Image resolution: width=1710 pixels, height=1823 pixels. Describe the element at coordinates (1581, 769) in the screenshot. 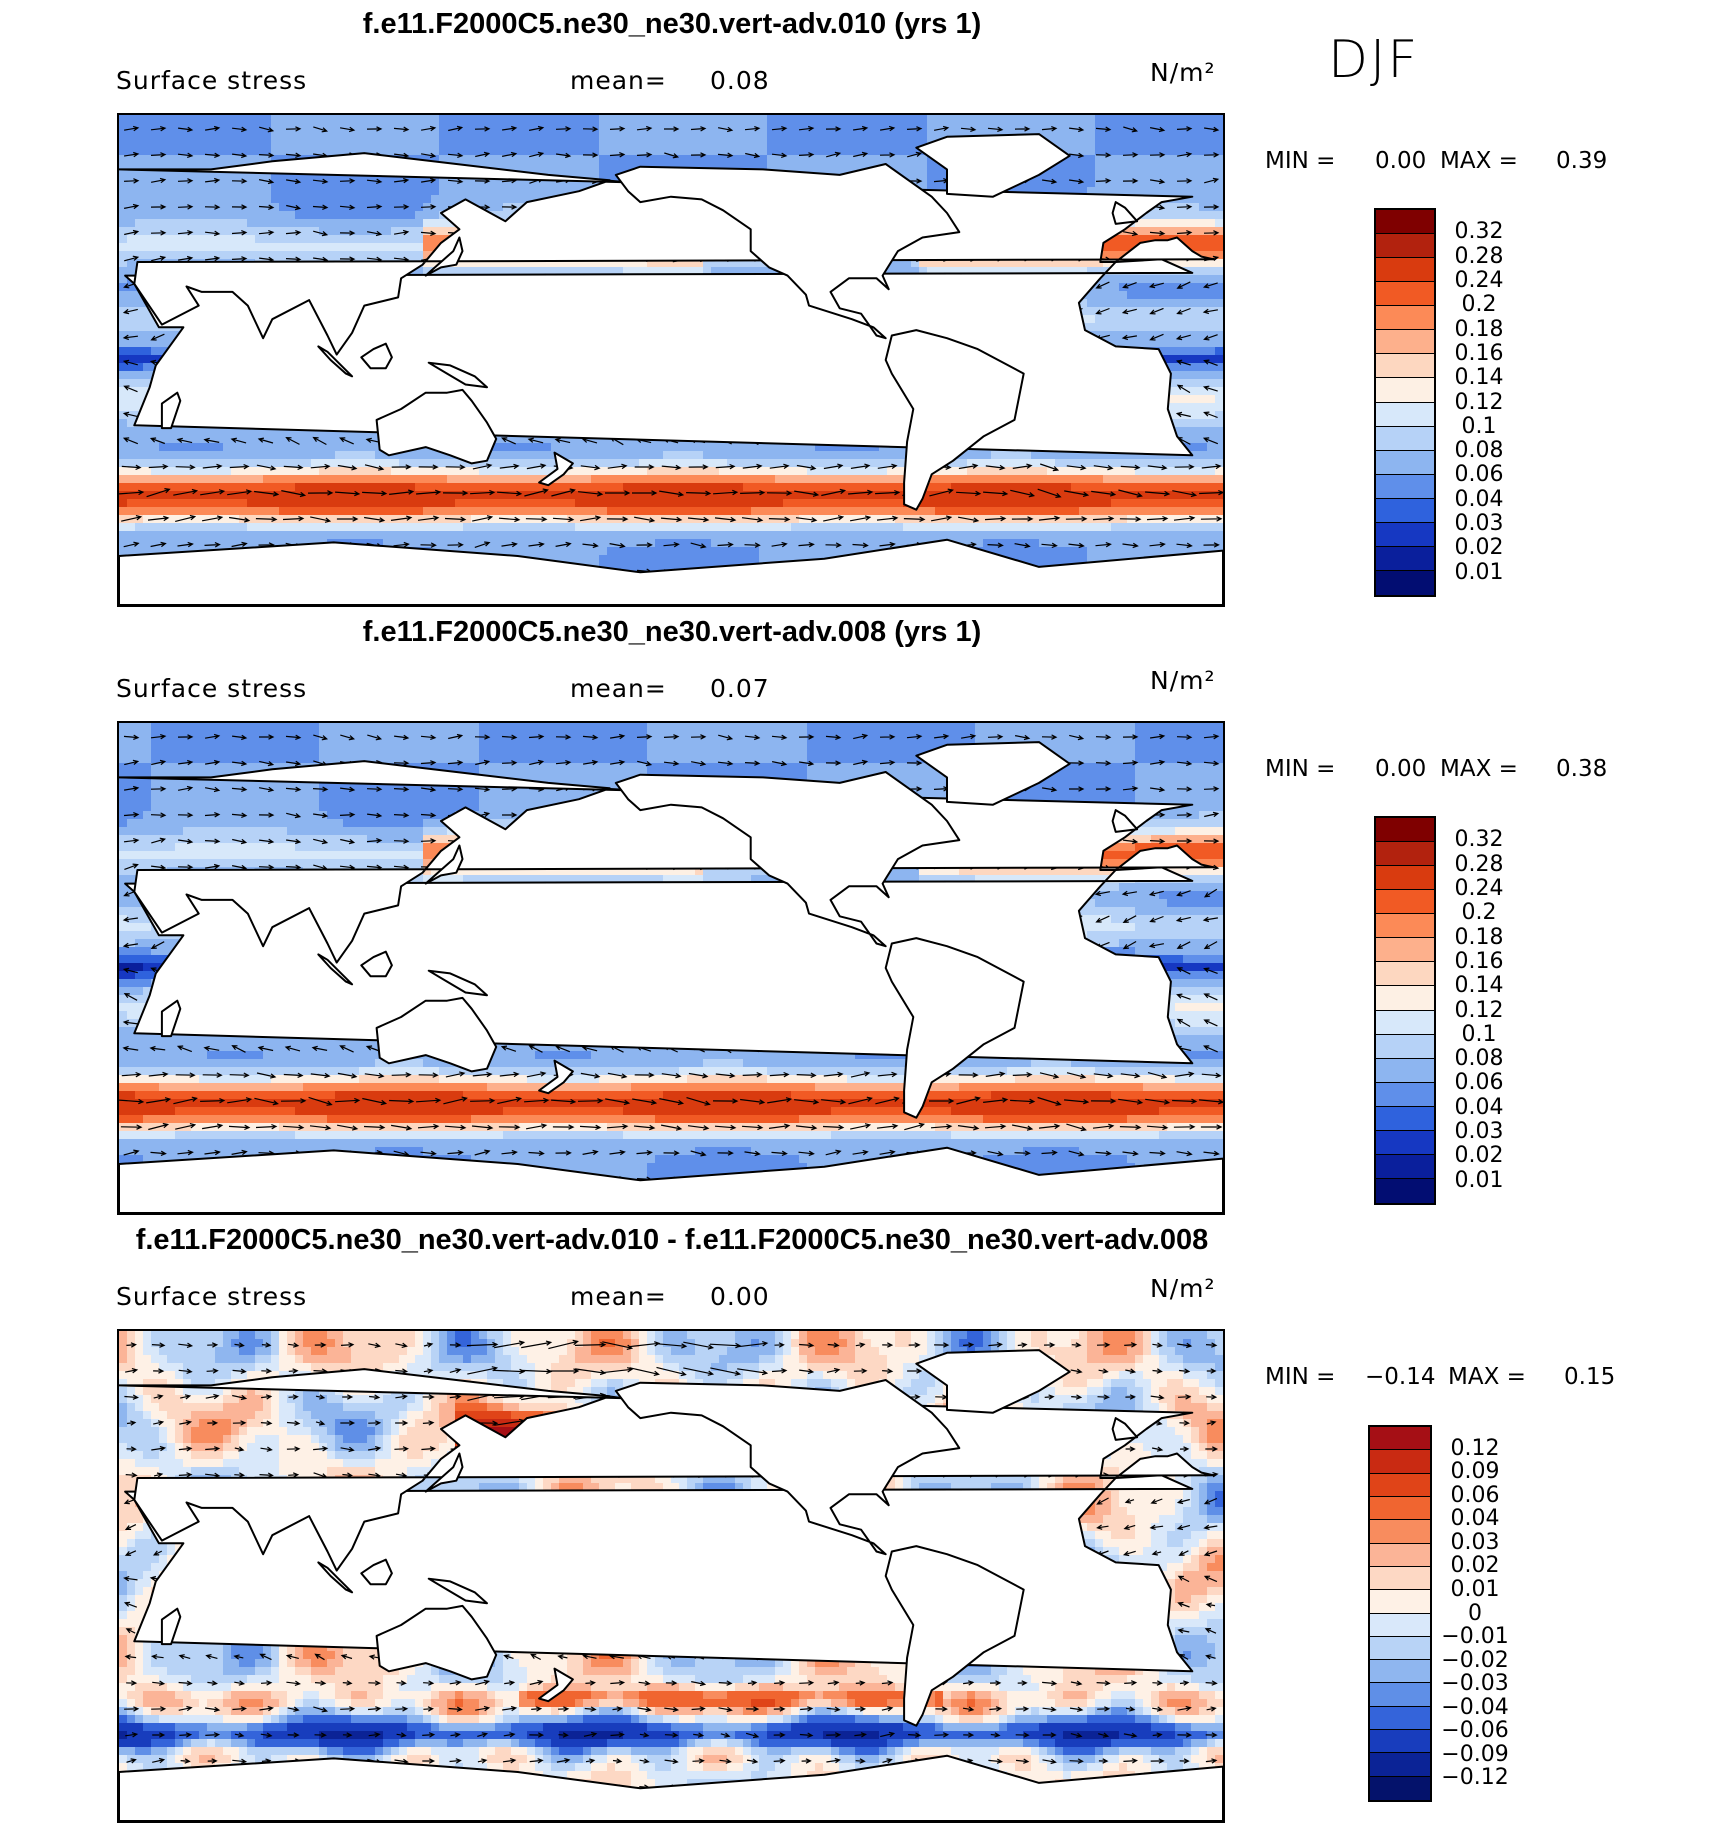

I see `panel-2-max-value: 0.38` at that location.